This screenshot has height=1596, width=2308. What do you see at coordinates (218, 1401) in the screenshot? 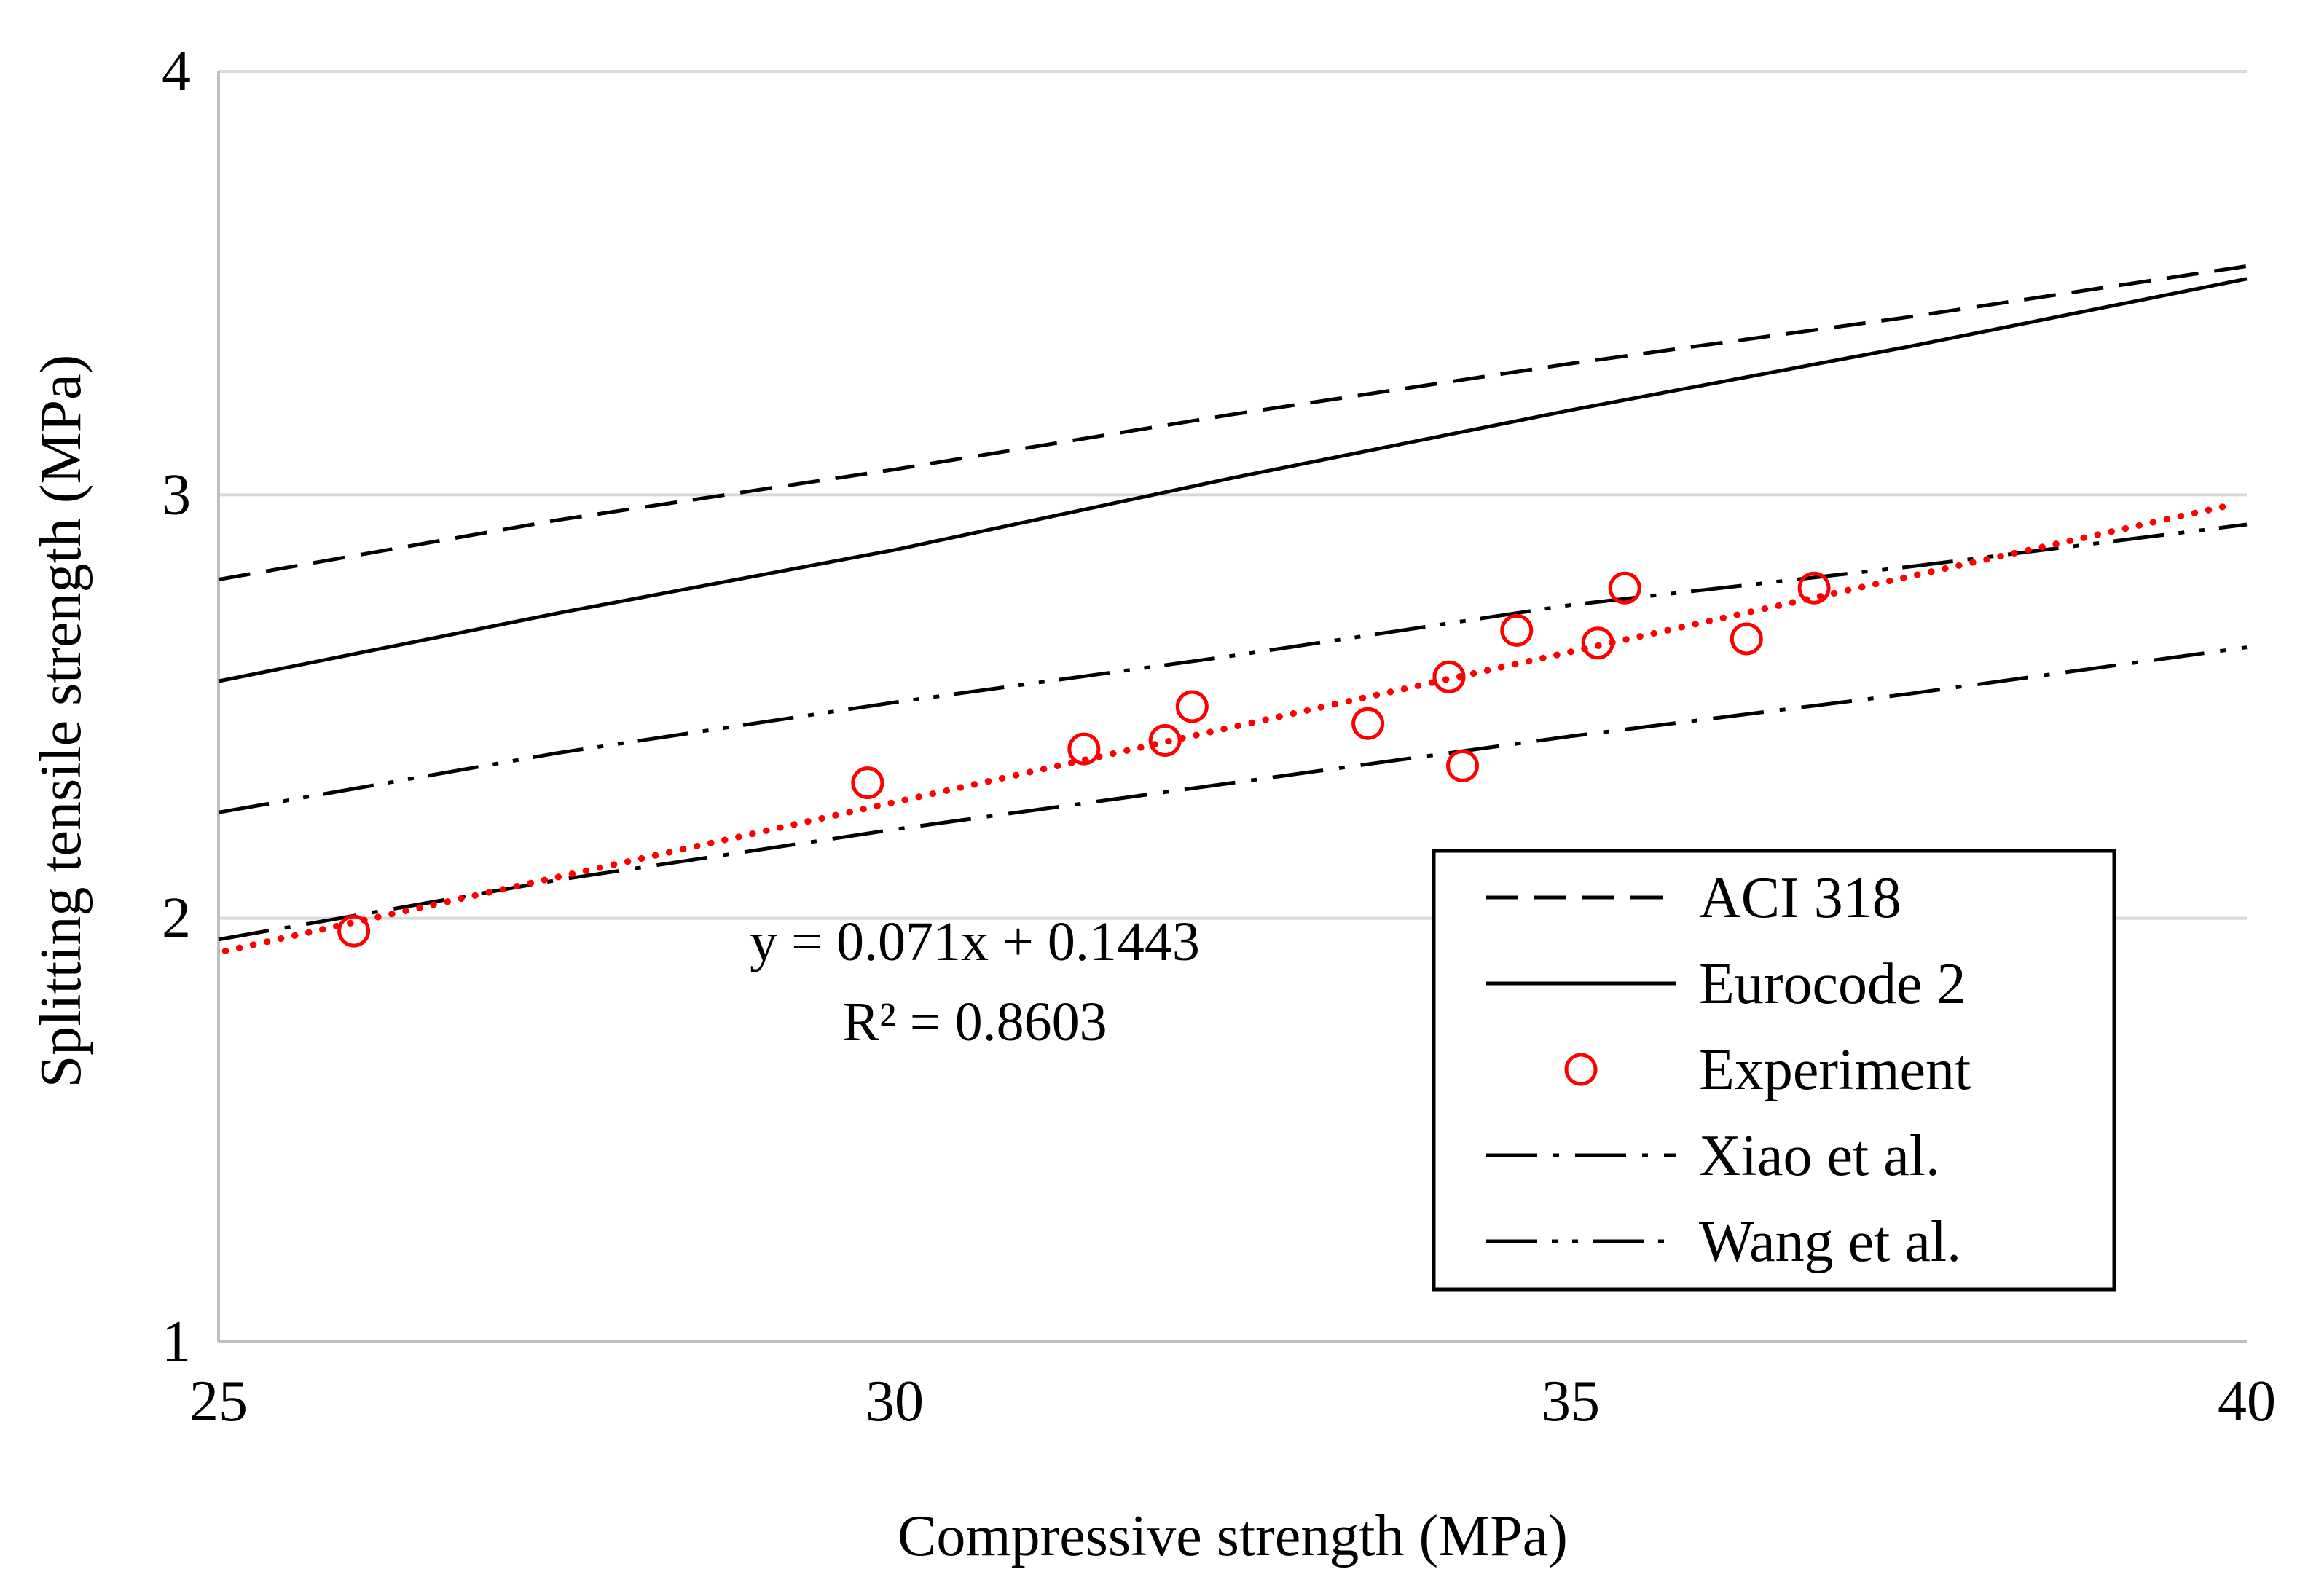
I see `x-tick-label-25: 25` at bounding box center [218, 1401].